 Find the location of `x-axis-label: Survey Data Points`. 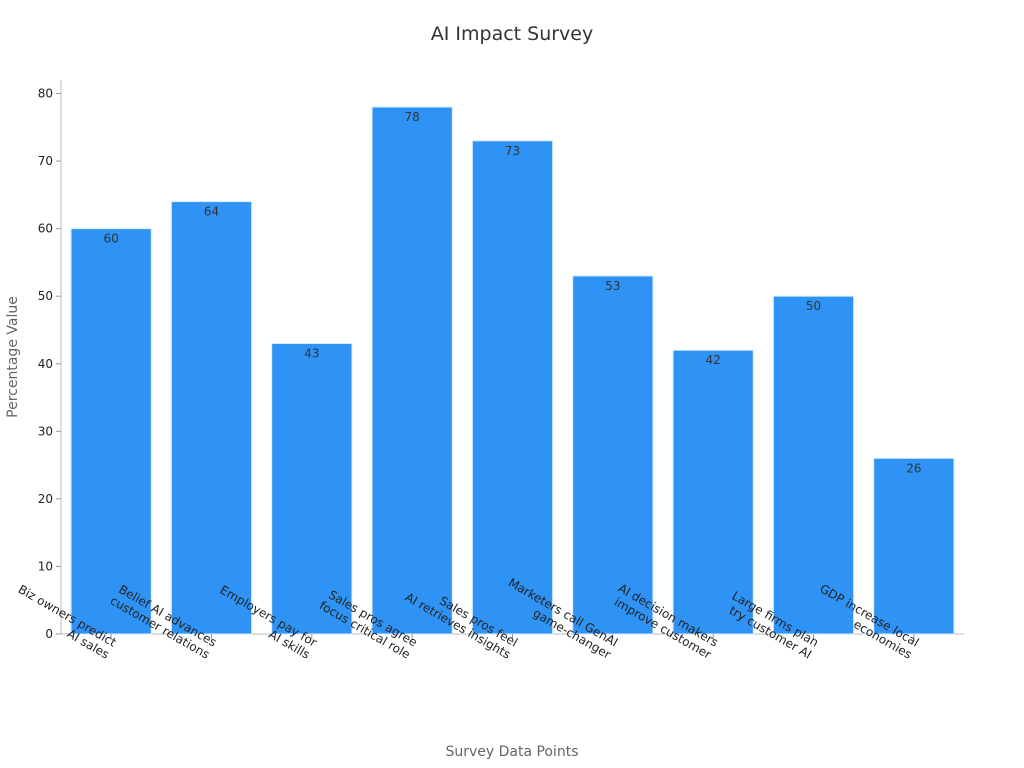

x-axis-label: Survey Data Points is located at coordinates (511, 752).